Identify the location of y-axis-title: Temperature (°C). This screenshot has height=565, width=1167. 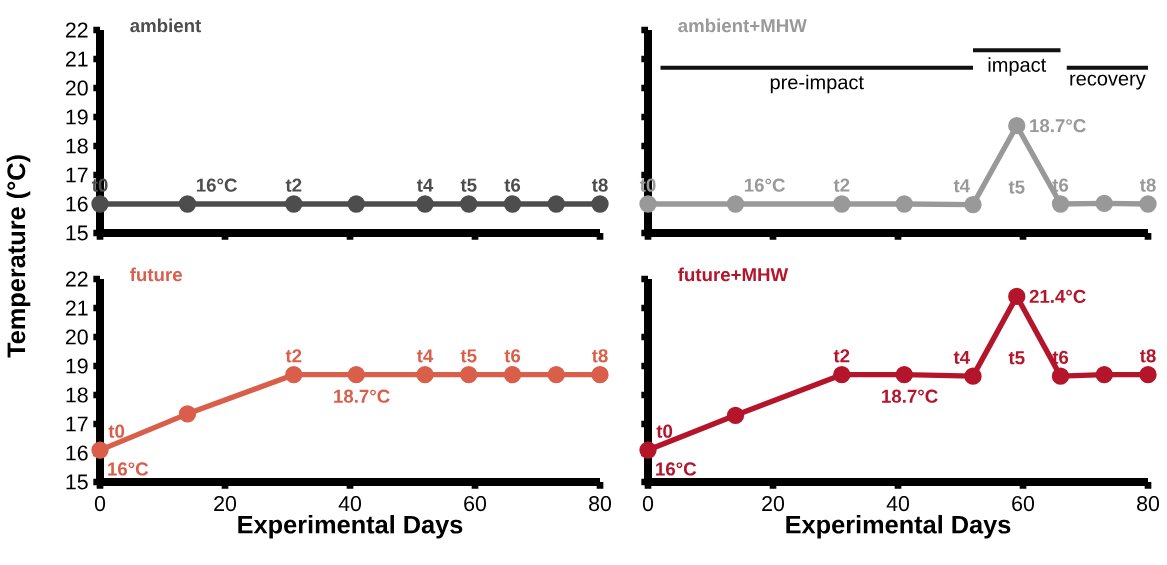
(18, 256).